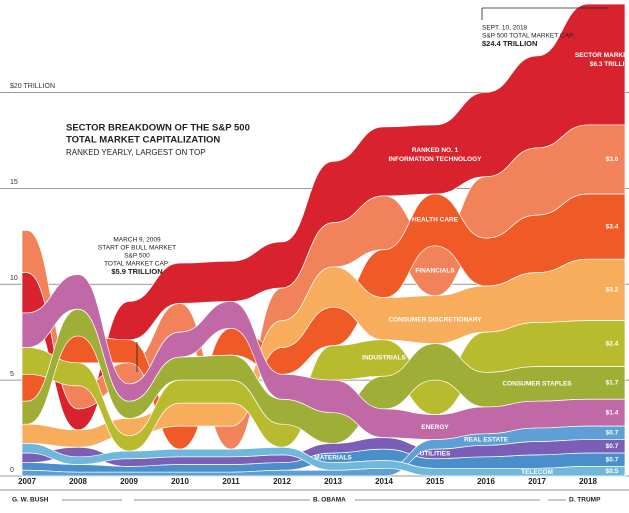 This screenshot has height=513, width=629. Describe the element at coordinates (435, 427) in the screenshot. I see `sector-label: ENERGY` at that location.